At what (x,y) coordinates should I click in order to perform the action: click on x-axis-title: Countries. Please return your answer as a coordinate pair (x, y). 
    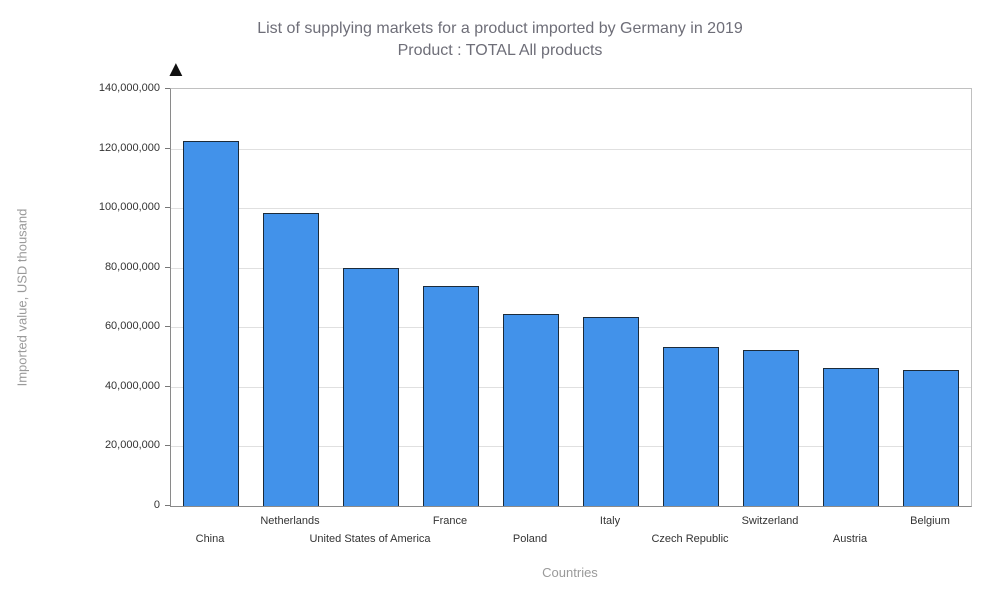
    Looking at the image, I should click on (570, 572).